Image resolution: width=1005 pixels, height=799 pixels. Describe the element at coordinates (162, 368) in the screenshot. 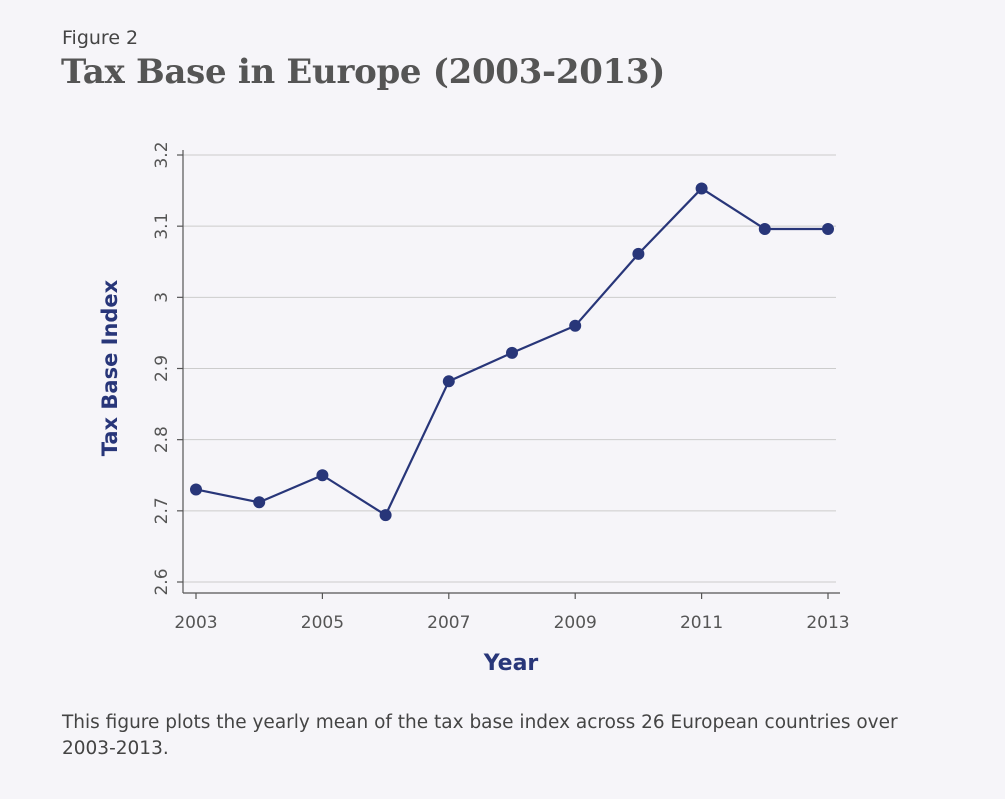

I see `y-tick-label: 2.9` at that location.